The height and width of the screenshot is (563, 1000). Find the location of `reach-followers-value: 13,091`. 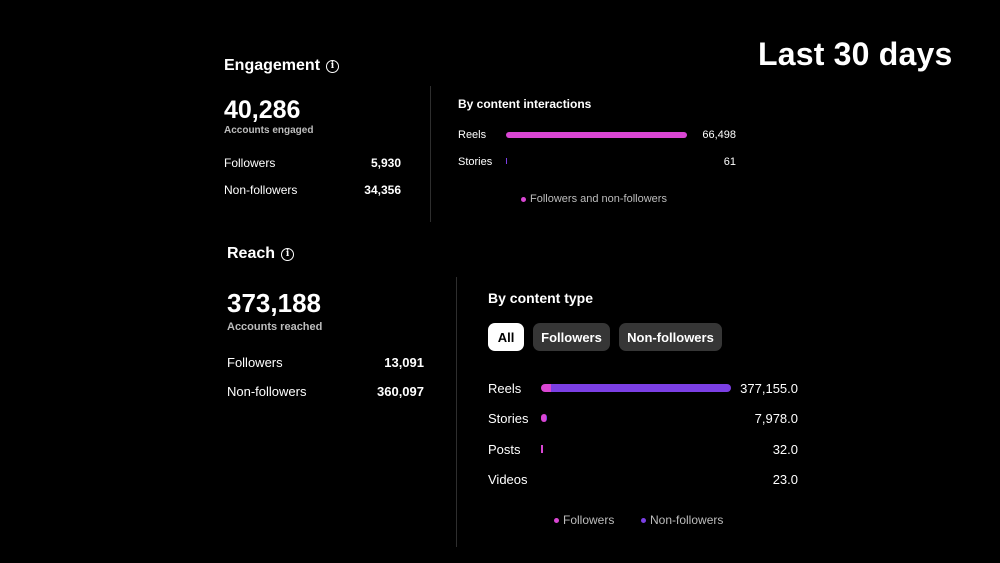

reach-followers-value: 13,091 is located at coordinates (404, 362).